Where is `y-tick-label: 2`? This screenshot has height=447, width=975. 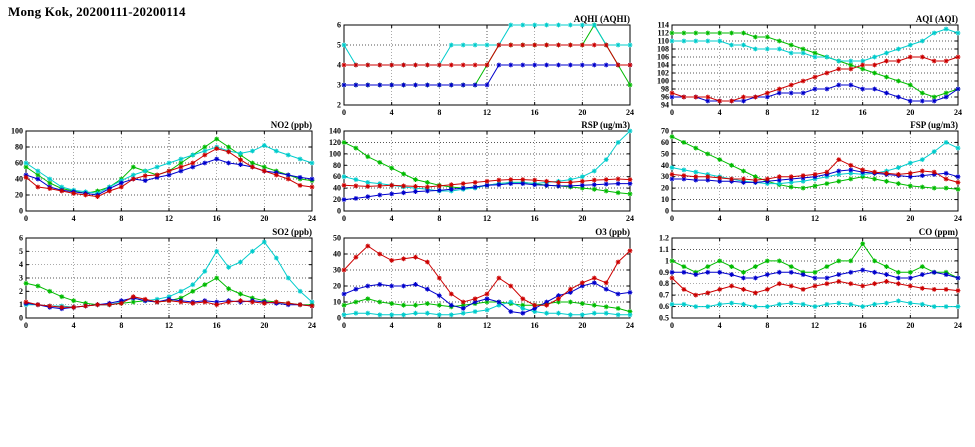 y-tick-label: 2 is located at coordinates (21, 291).